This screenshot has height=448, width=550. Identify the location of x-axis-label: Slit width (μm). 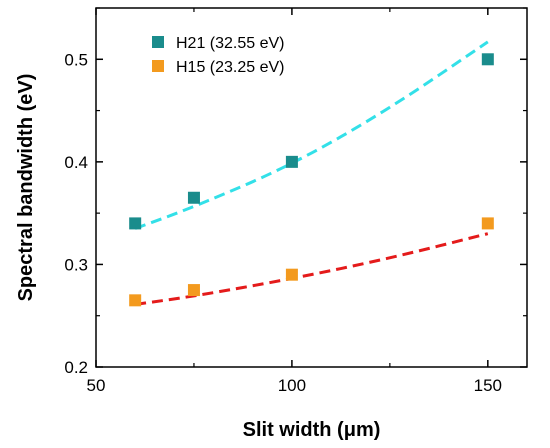
(312, 430).